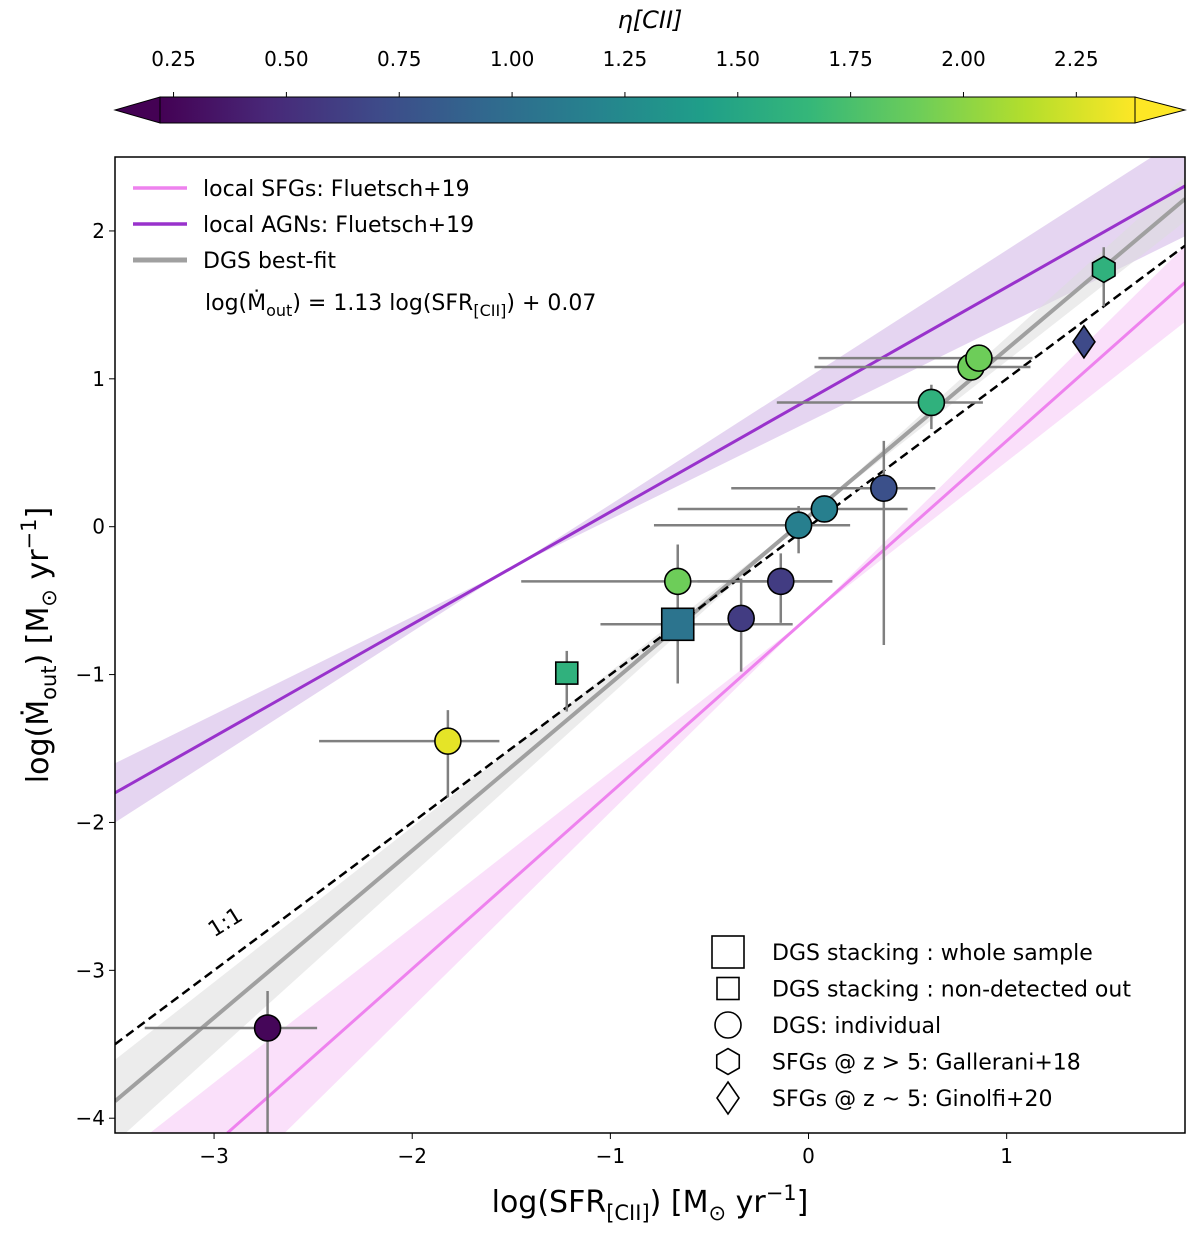 The width and height of the screenshot is (1200, 1234). I want to click on data-point-bigsquare, so click(677, 624).